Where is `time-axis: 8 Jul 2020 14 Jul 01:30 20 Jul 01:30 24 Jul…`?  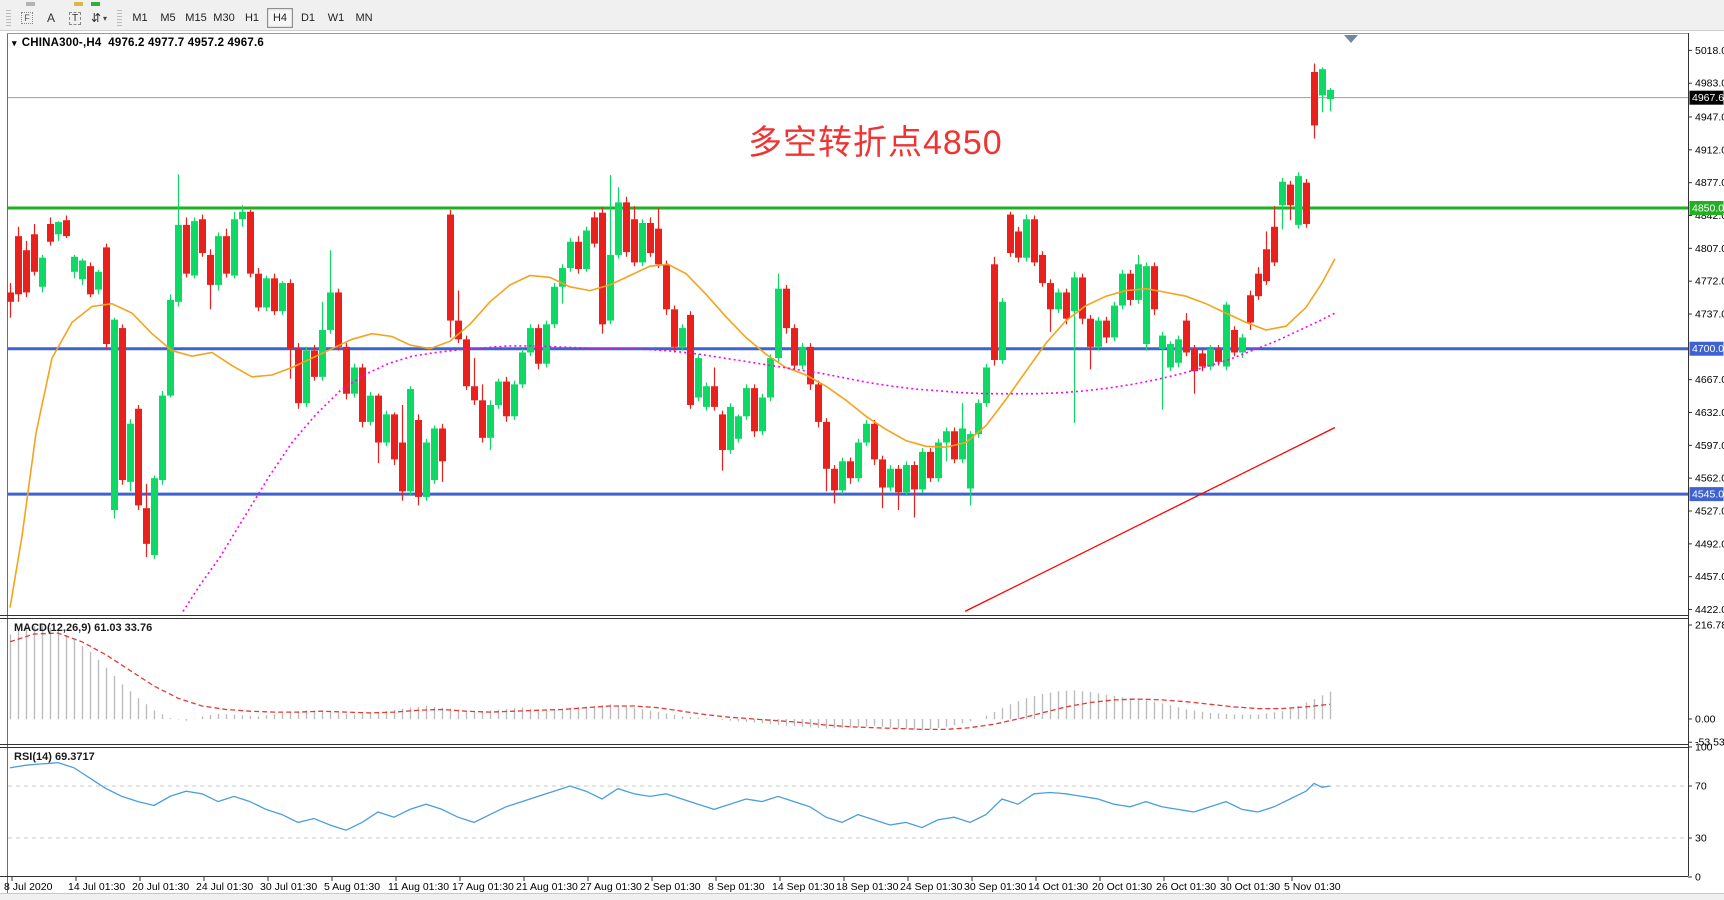 time-axis: 8 Jul 2020 14 Jul 01:30 20 Jul 01:30 24 Jul… is located at coordinates (672, 885).